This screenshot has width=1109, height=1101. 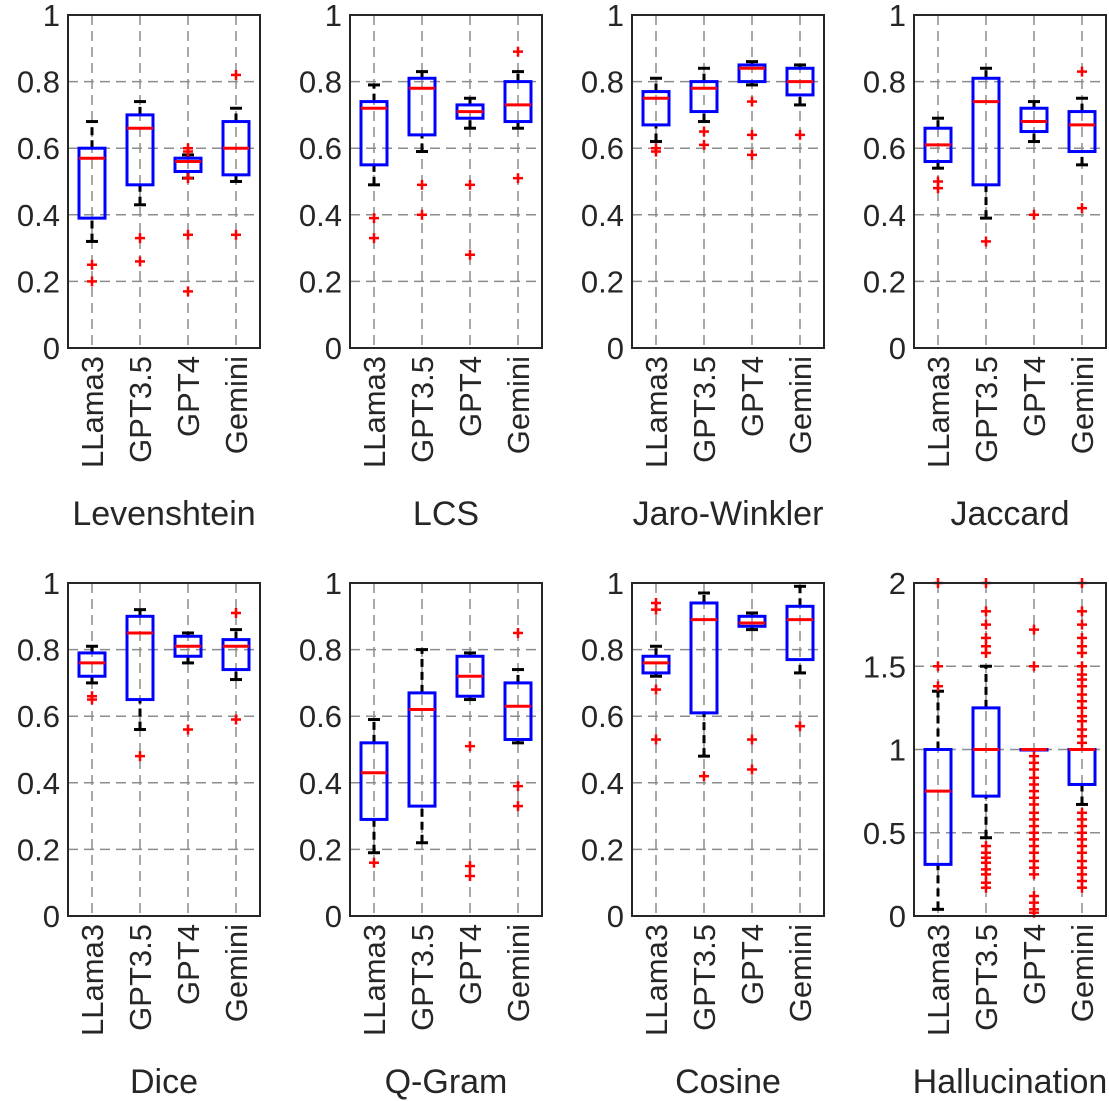 What do you see at coordinates (884, 666) in the screenshot?
I see `y-tick-label: 1.5` at bounding box center [884, 666].